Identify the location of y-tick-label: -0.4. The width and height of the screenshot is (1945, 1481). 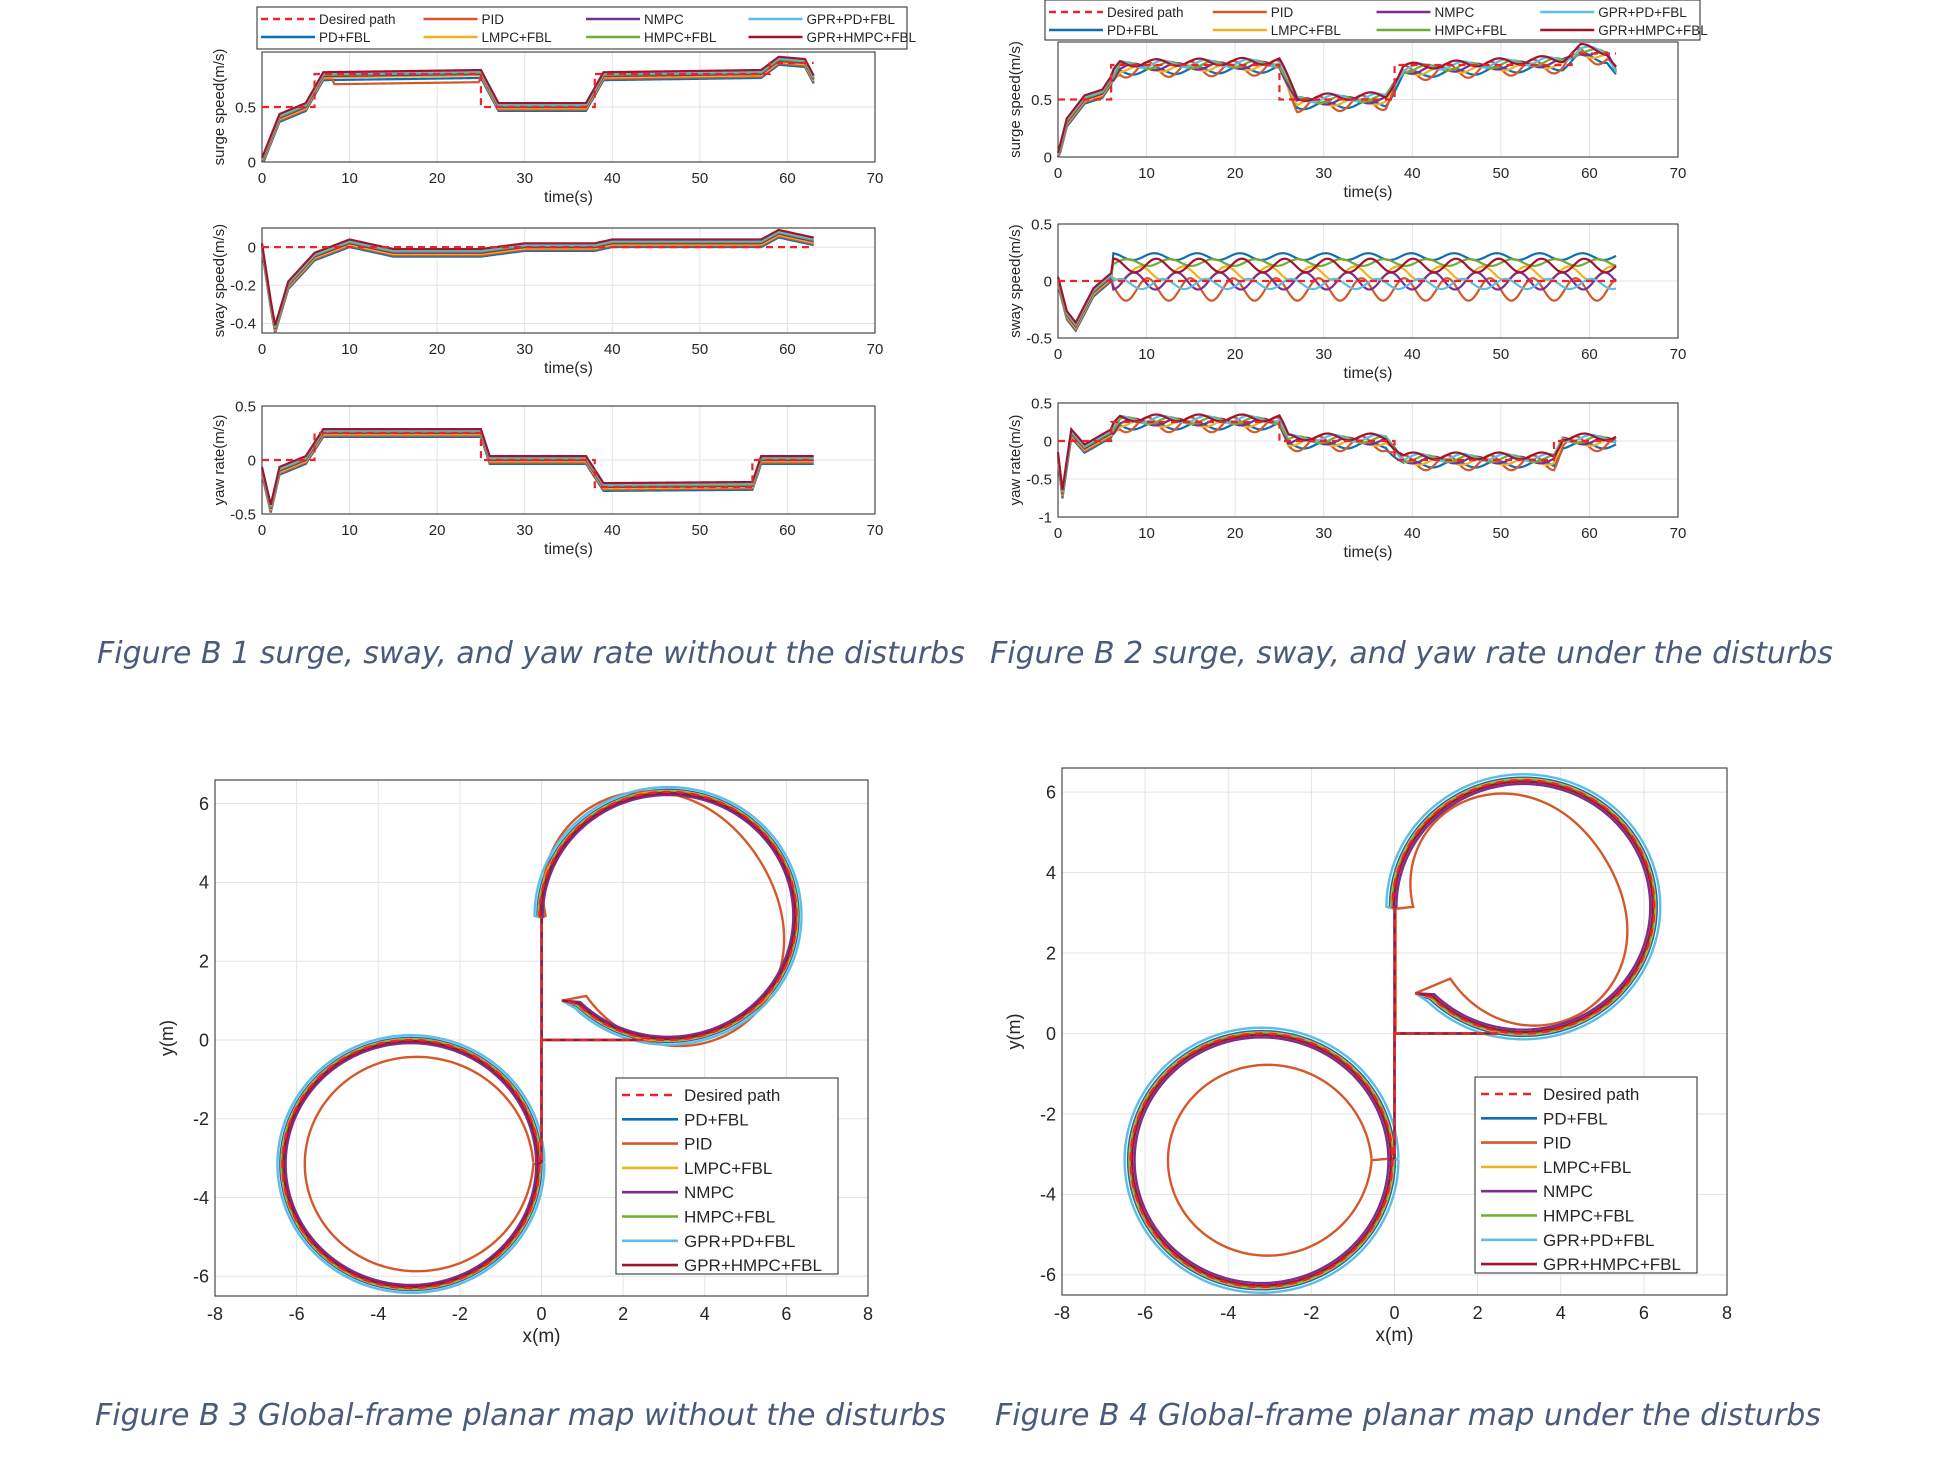
(243, 324).